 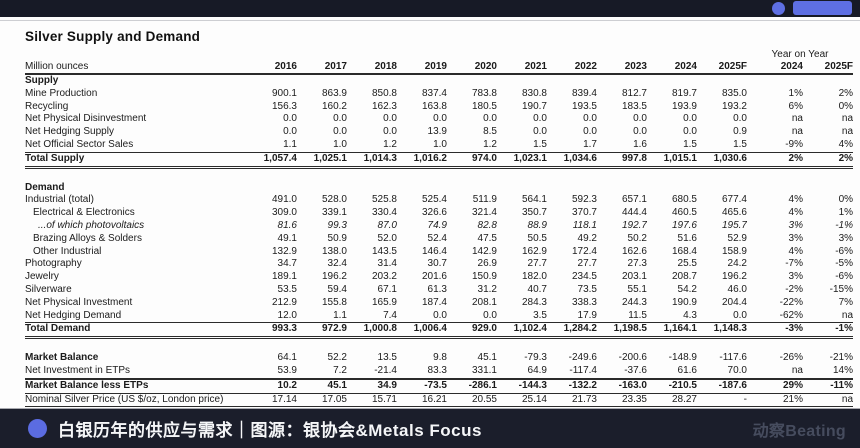 I want to click on value-cell: 528.0, so click(x=334, y=200).